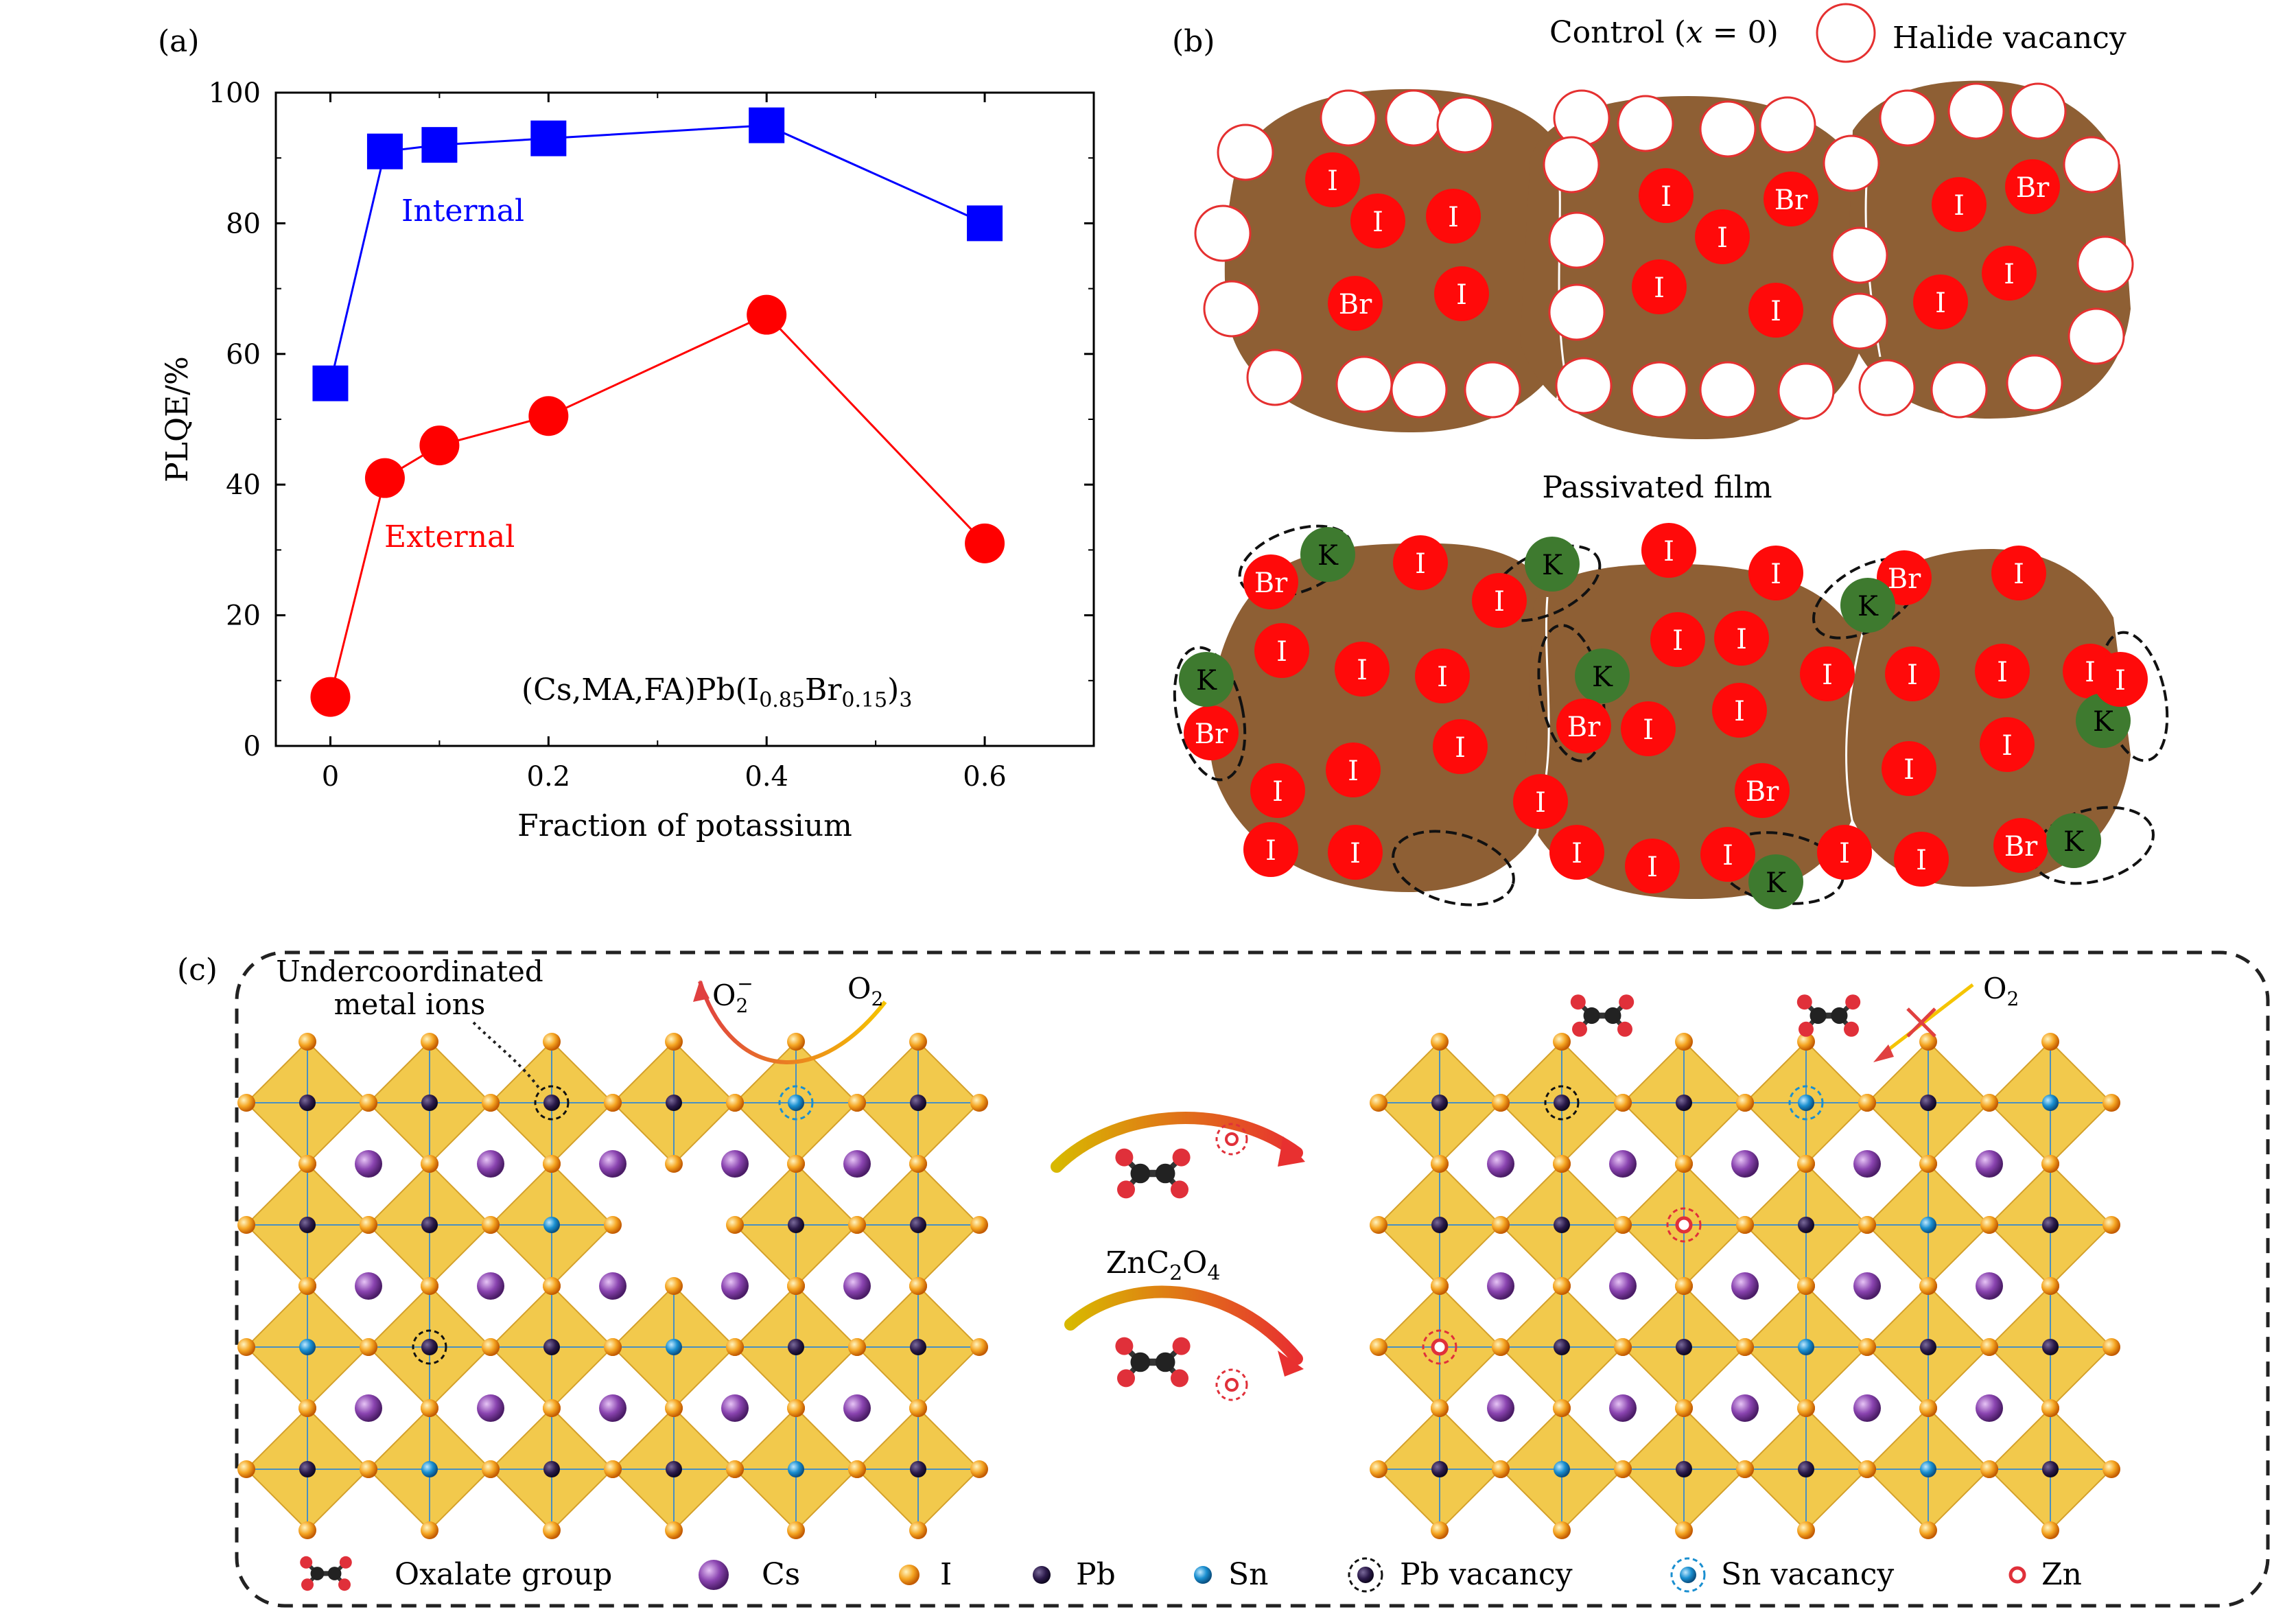  What do you see at coordinates (1183, 1325) in the screenshot?
I see `reaction-arrow-bottom` at bounding box center [1183, 1325].